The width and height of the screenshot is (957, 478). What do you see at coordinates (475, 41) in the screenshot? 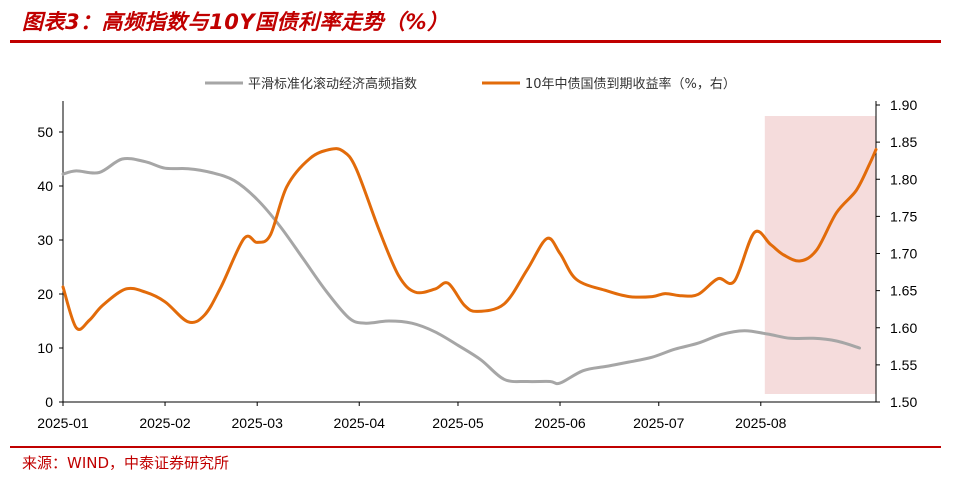
I see `title-rule` at bounding box center [475, 41].